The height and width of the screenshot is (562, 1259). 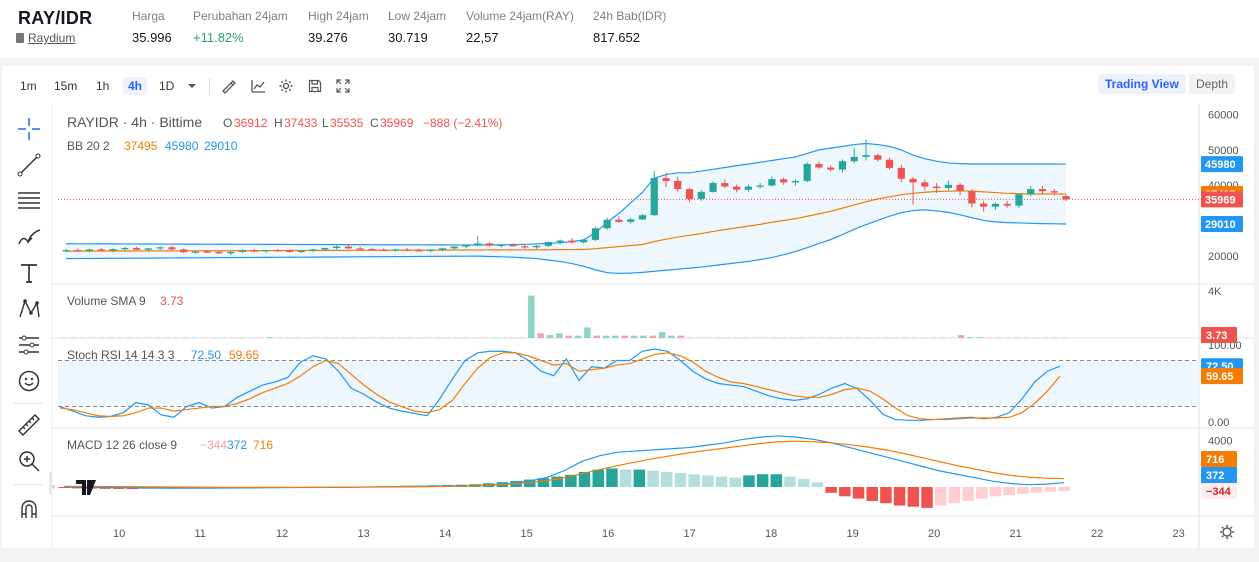 What do you see at coordinates (29, 201) in the screenshot?
I see `horizontal-lines-icon` at bounding box center [29, 201].